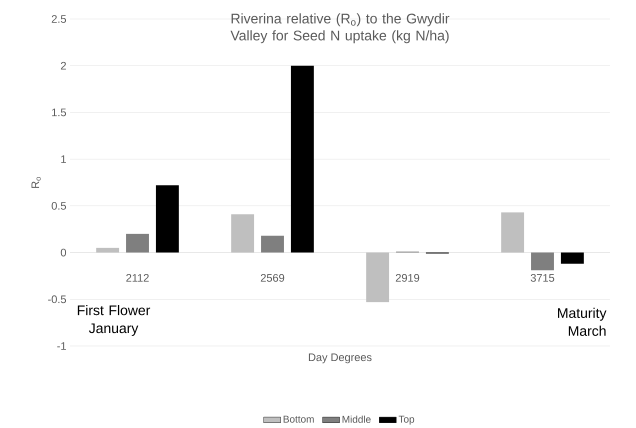  What do you see at coordinates (59, 19) in the screenshot?
I see `y-tick-label: 2.5` at bounding box center [59, 19].